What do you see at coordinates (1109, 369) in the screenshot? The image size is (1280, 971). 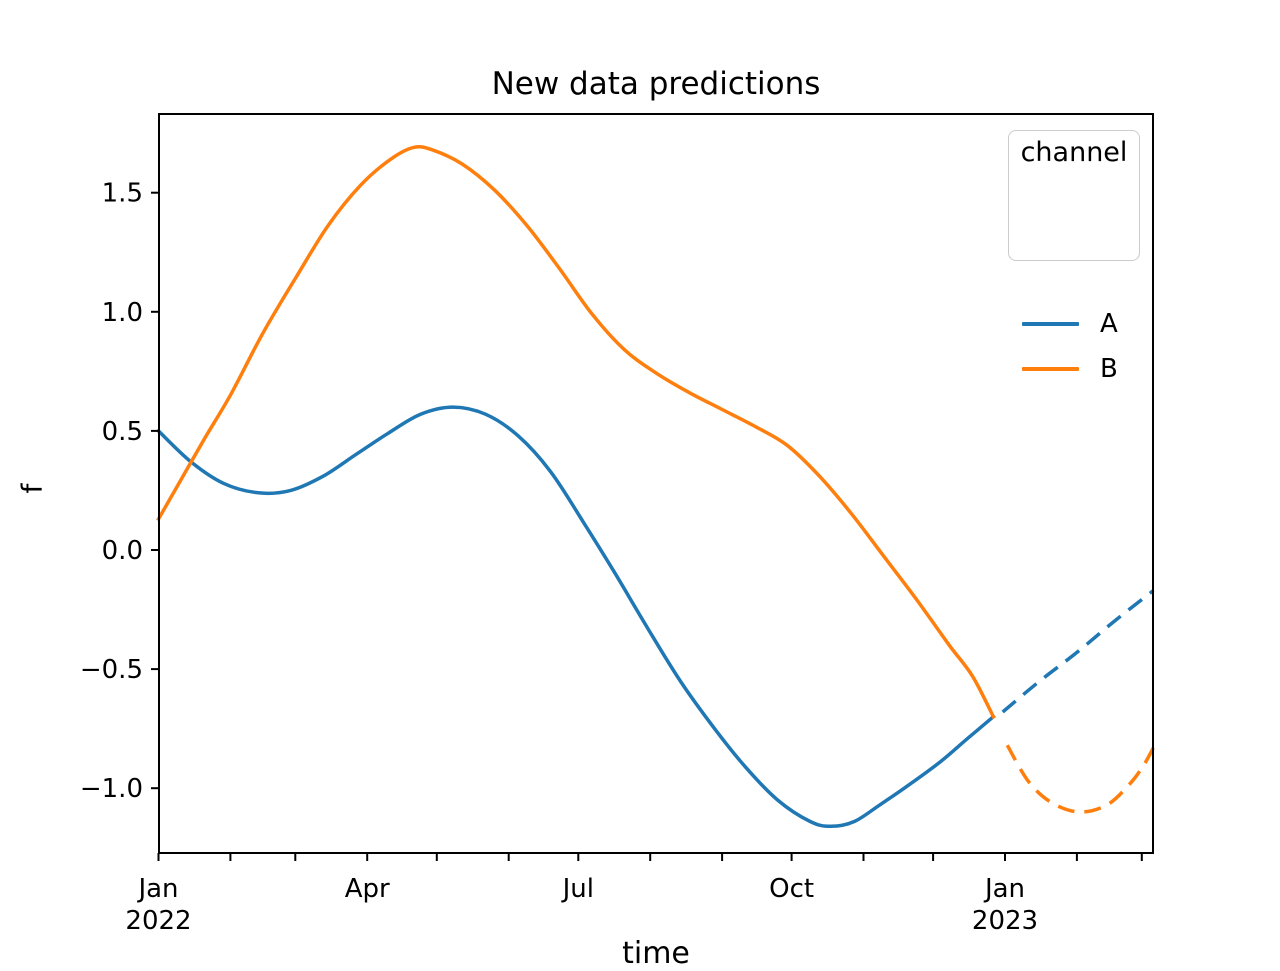 I see `legend-entry-b-label: B` at bounding box center [1109, 369].